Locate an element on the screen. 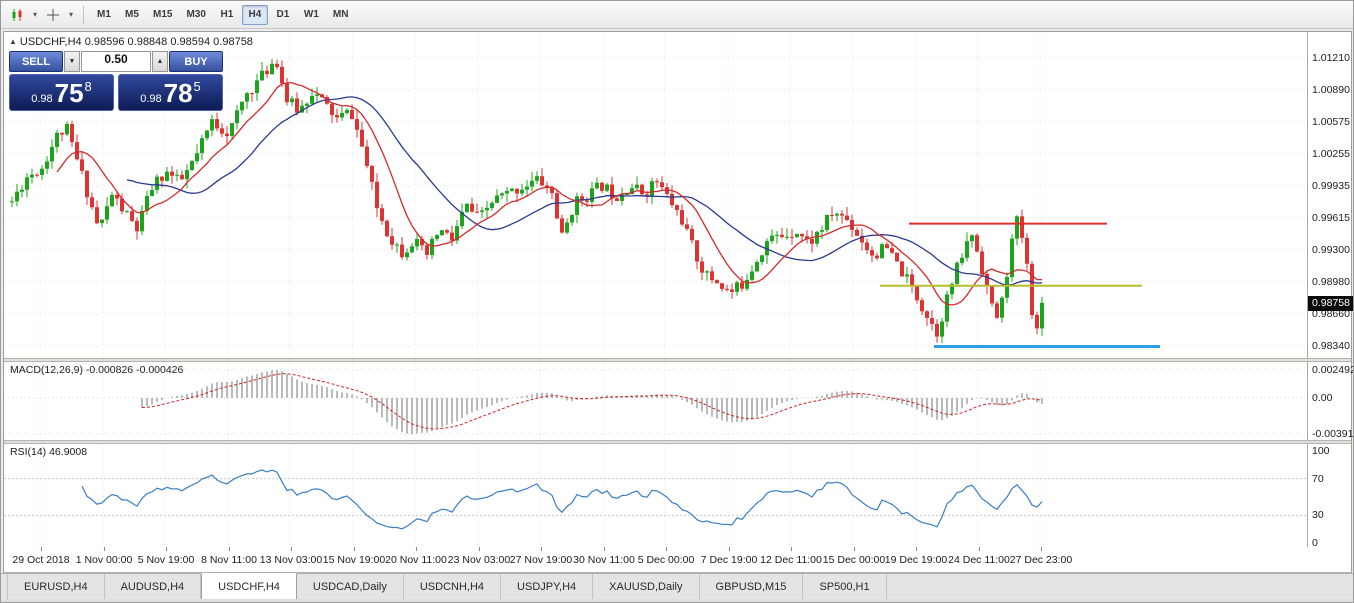  chart-tab-xauusd-daily: XAUUSD,Daily is located at coordinates (646, 586).